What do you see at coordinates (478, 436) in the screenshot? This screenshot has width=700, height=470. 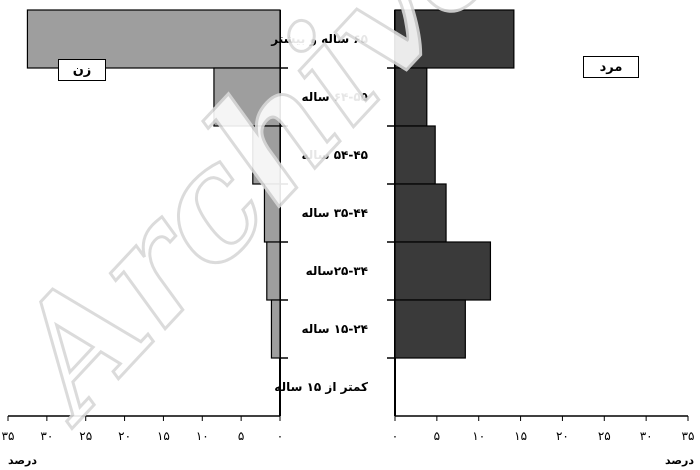 I see `right-x-tick-label: ۱۰` at bounding box center [478, 436].